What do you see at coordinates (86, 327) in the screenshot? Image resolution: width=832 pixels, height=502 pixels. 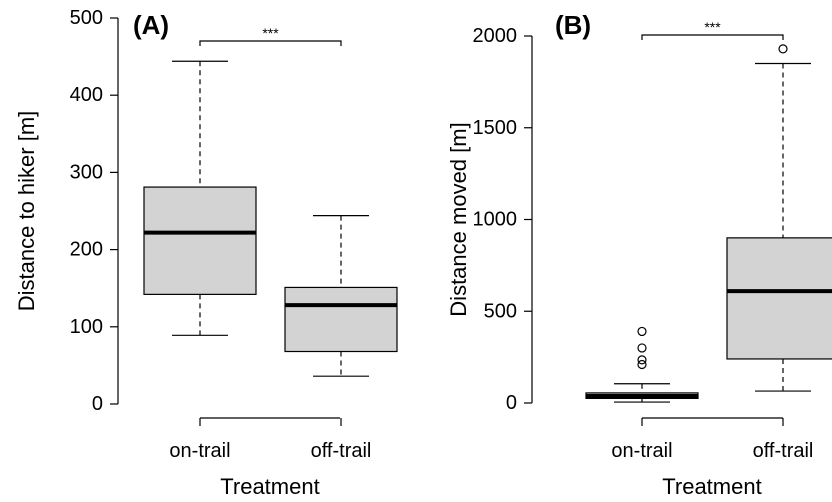 I see `y-tick-label: 100` at bounding box center [86, 327].